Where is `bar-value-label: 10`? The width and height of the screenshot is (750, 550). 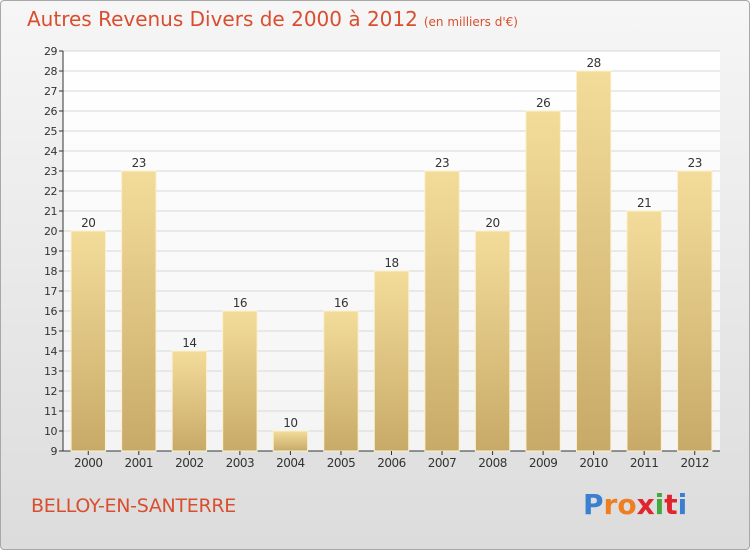
bar-value-label: 10 is located at coordinates (290, 423).